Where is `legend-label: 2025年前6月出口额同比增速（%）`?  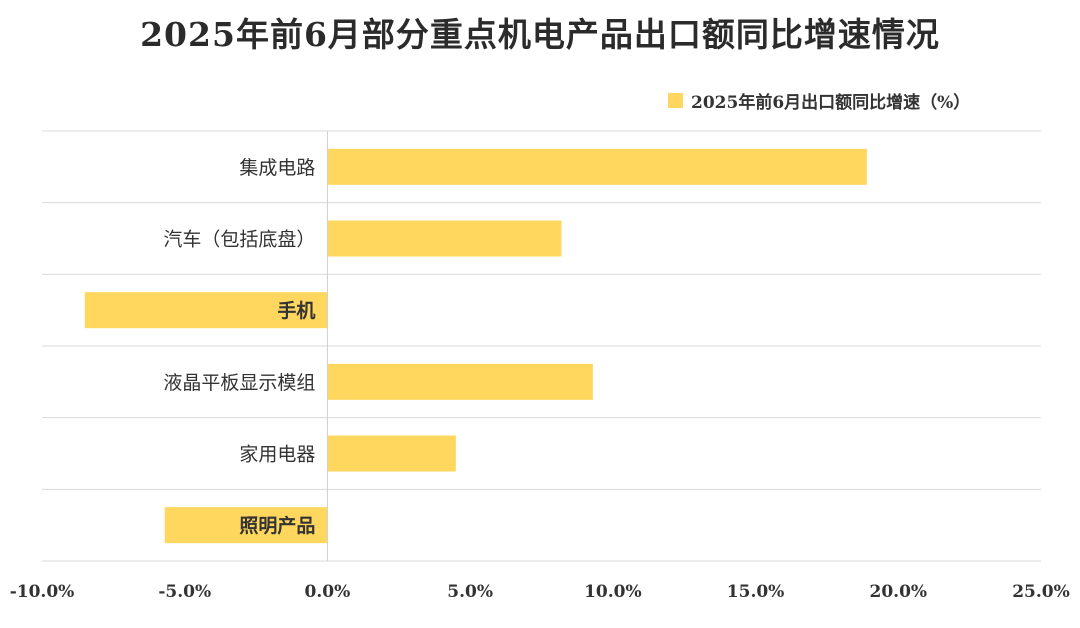 legend-label: 2025年前6月出口额同比增速（%） is located at coordinates (831, 102).